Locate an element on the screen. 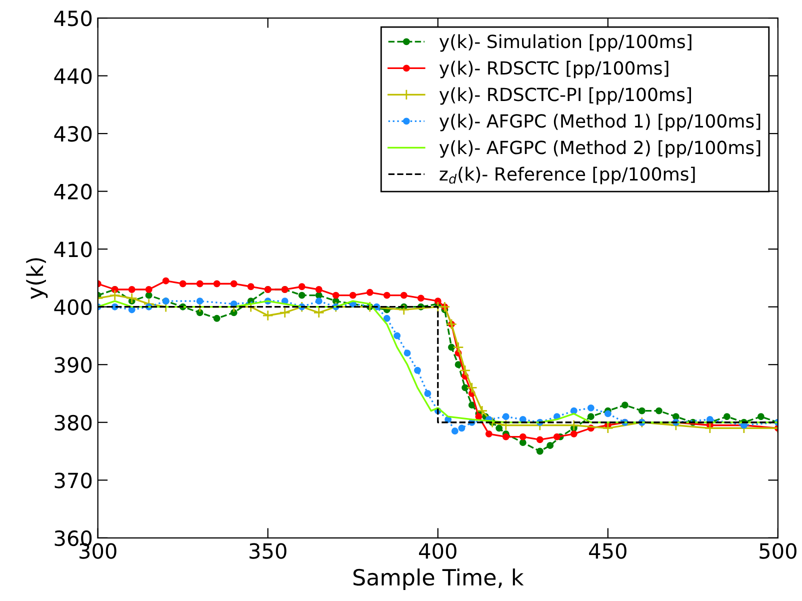 The image size is (802, 601). legend-label: y(k)- AFGPC (Method 1) [pp/100ms] is located at coordinates (599, 123).